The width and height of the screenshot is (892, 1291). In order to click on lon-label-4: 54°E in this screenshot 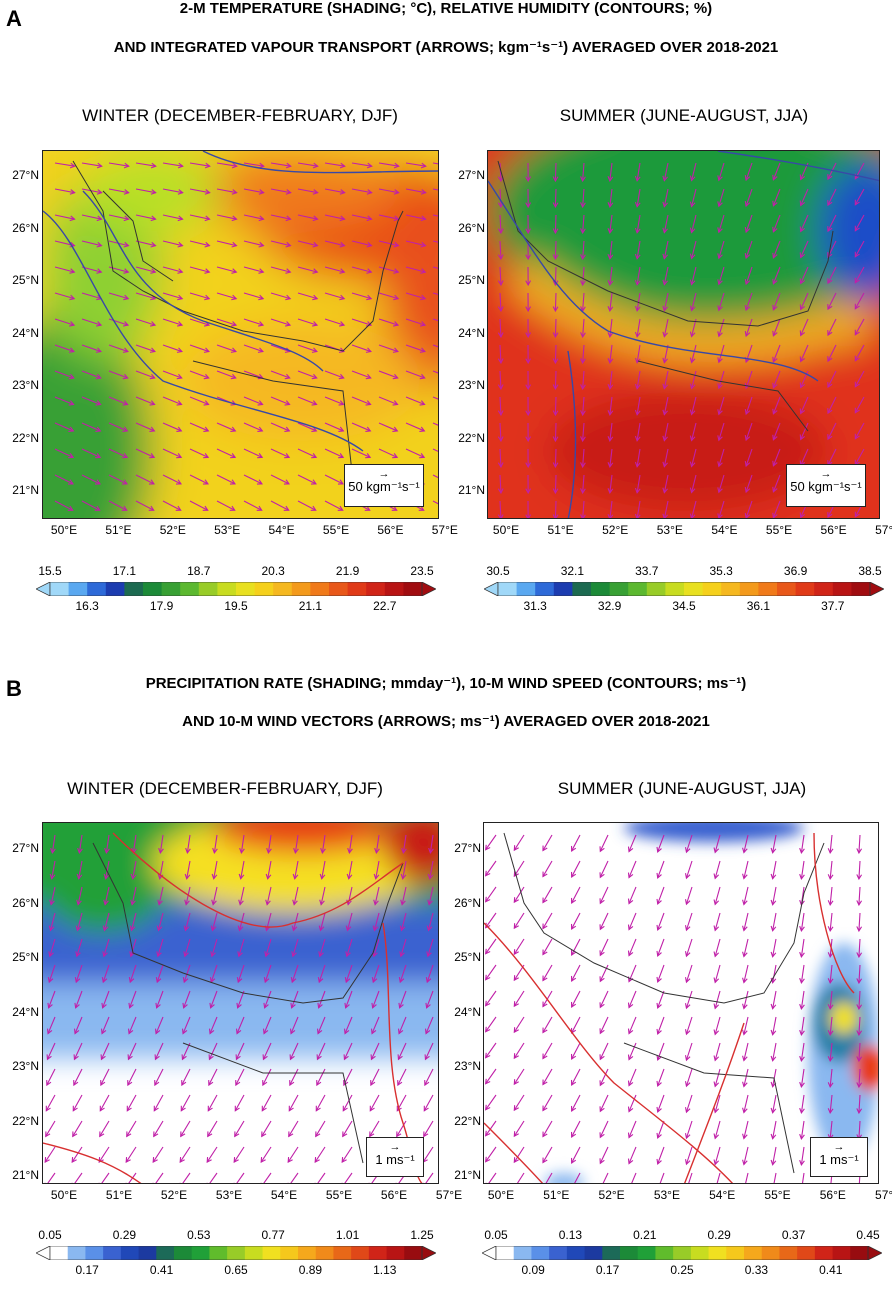, I will do `click(724, 530)`.